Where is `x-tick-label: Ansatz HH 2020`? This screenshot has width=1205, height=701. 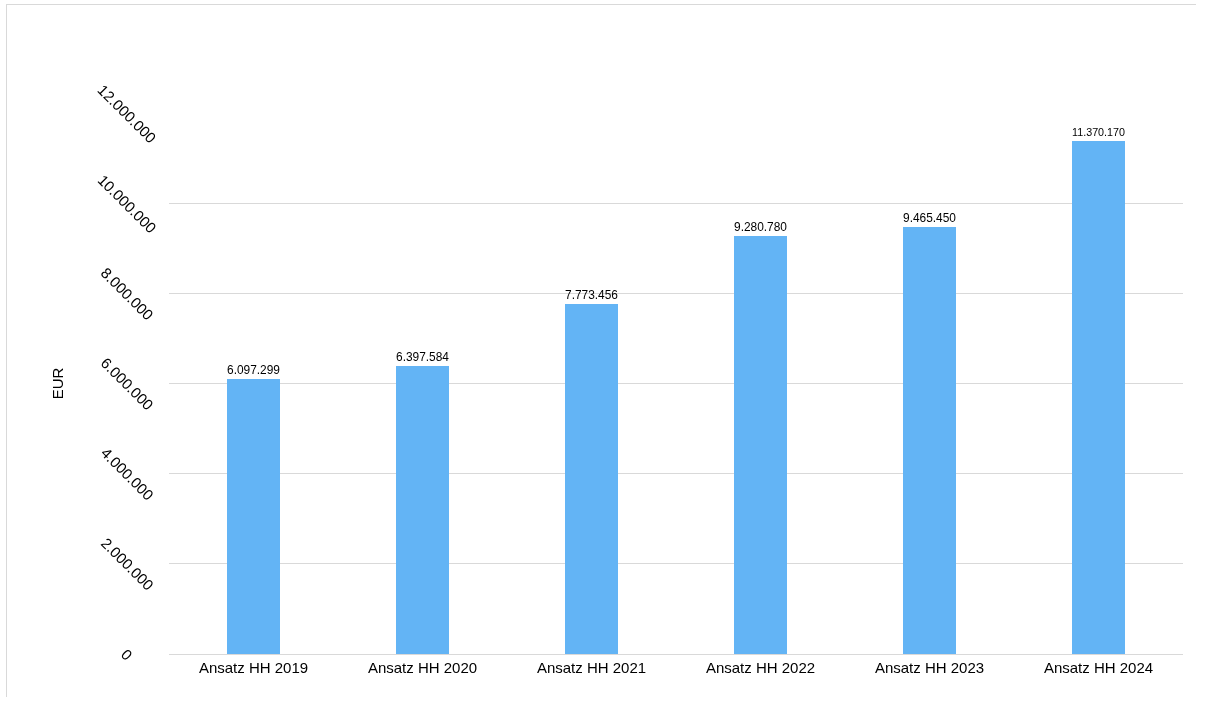
x-tick-label: Ansatz HH 2020 is located at coordinates (422, 667).